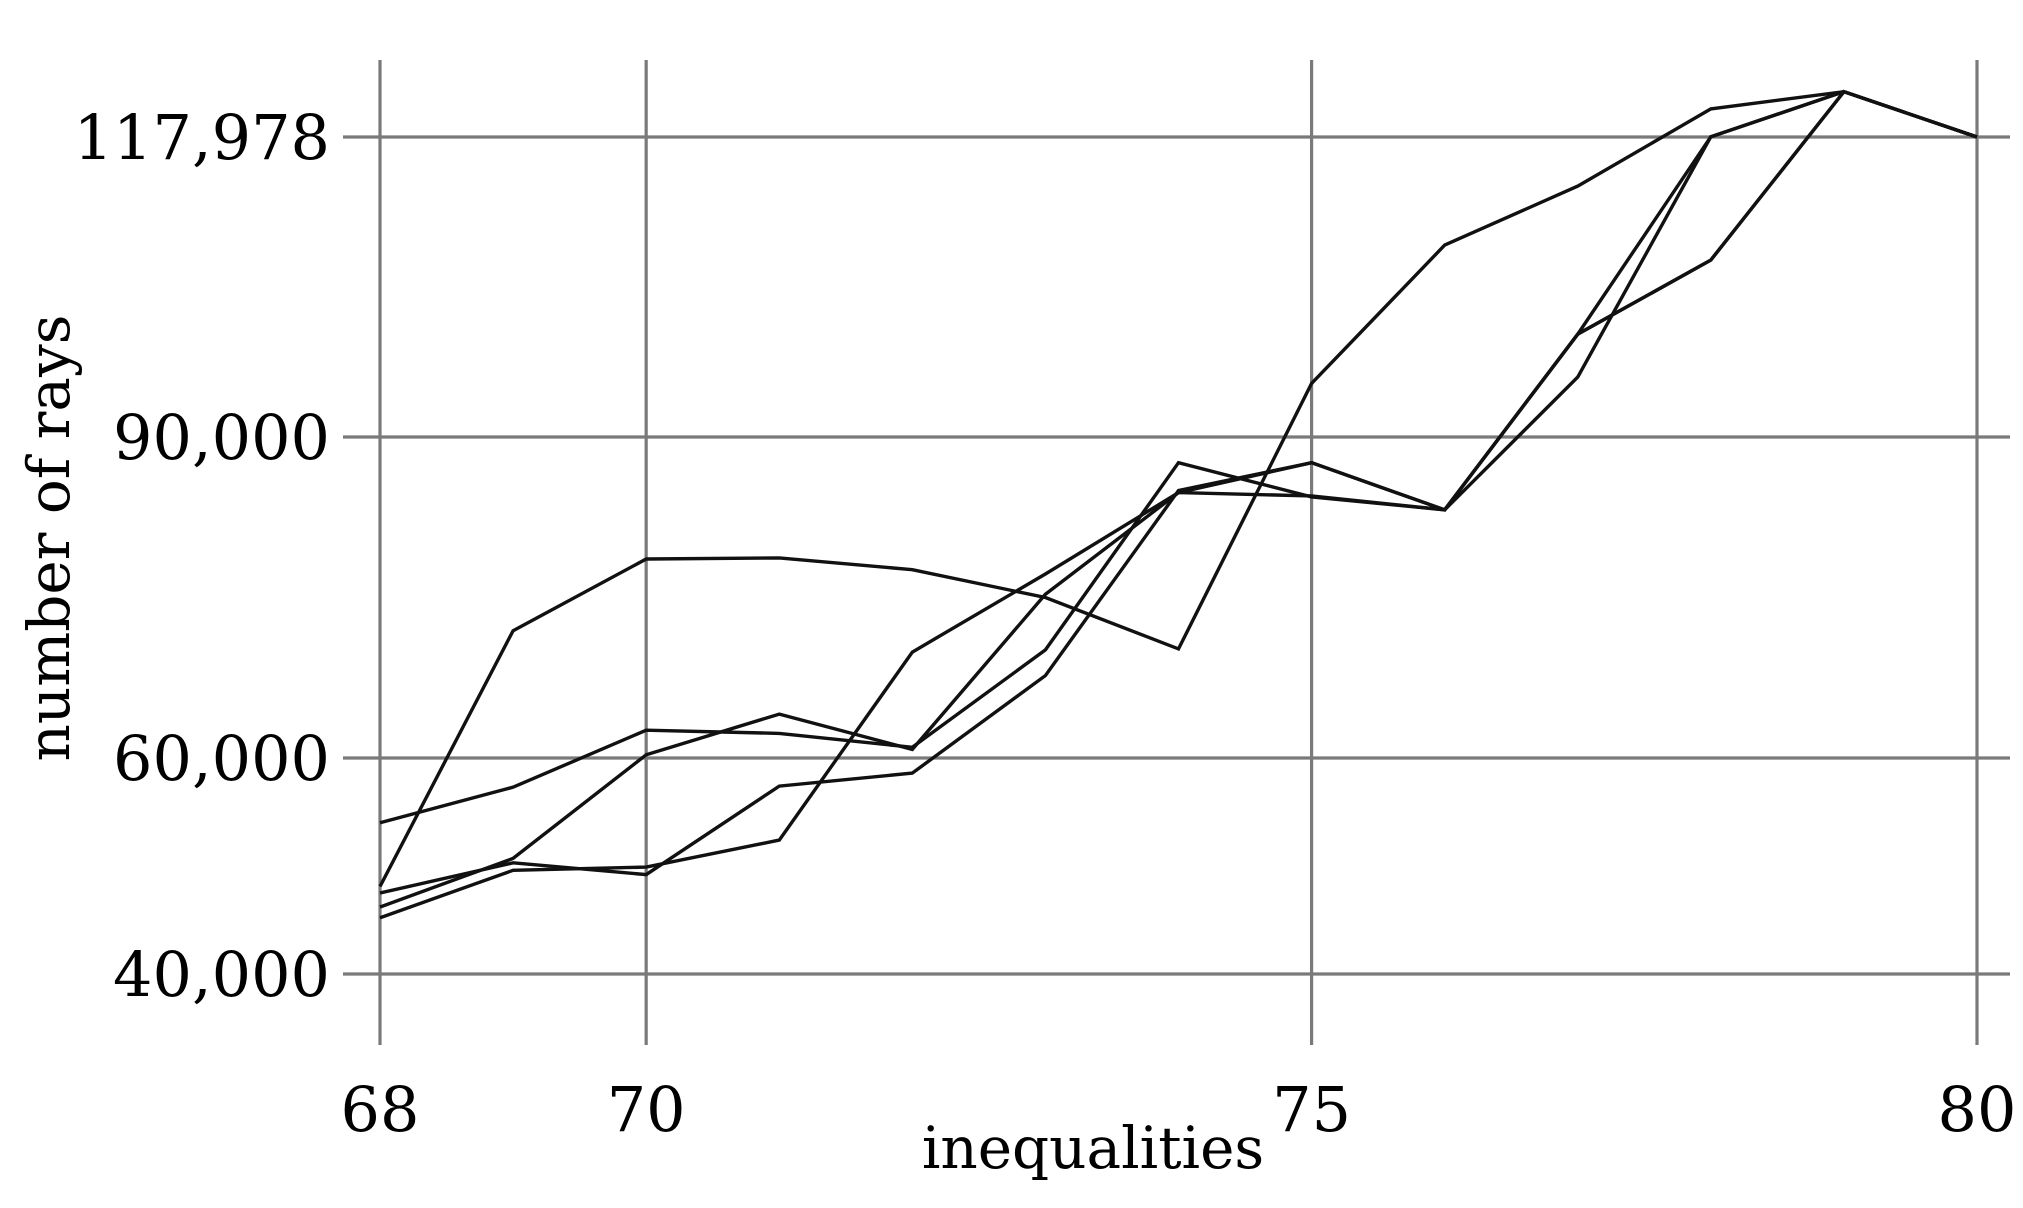 The image size is (2023, 1208). Describe the element at coordinates (1977, 1109) in the screenshot. I see `x-tick-label: 80` at that location.